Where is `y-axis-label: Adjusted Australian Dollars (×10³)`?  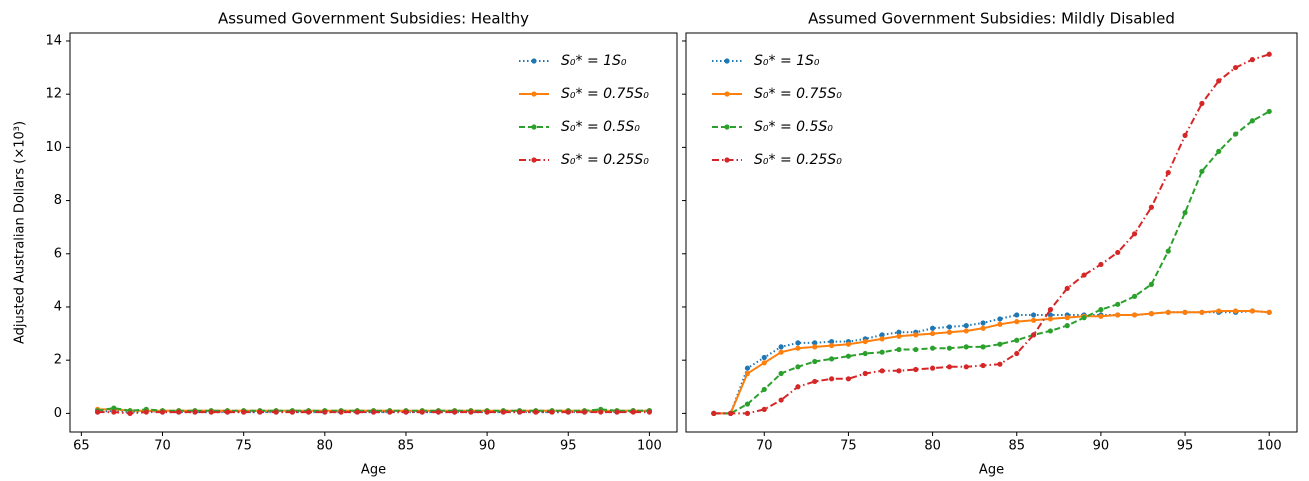 y-axis-label: Adjusted Australian Dollars (×10³) is located at coordinates (20, 232).